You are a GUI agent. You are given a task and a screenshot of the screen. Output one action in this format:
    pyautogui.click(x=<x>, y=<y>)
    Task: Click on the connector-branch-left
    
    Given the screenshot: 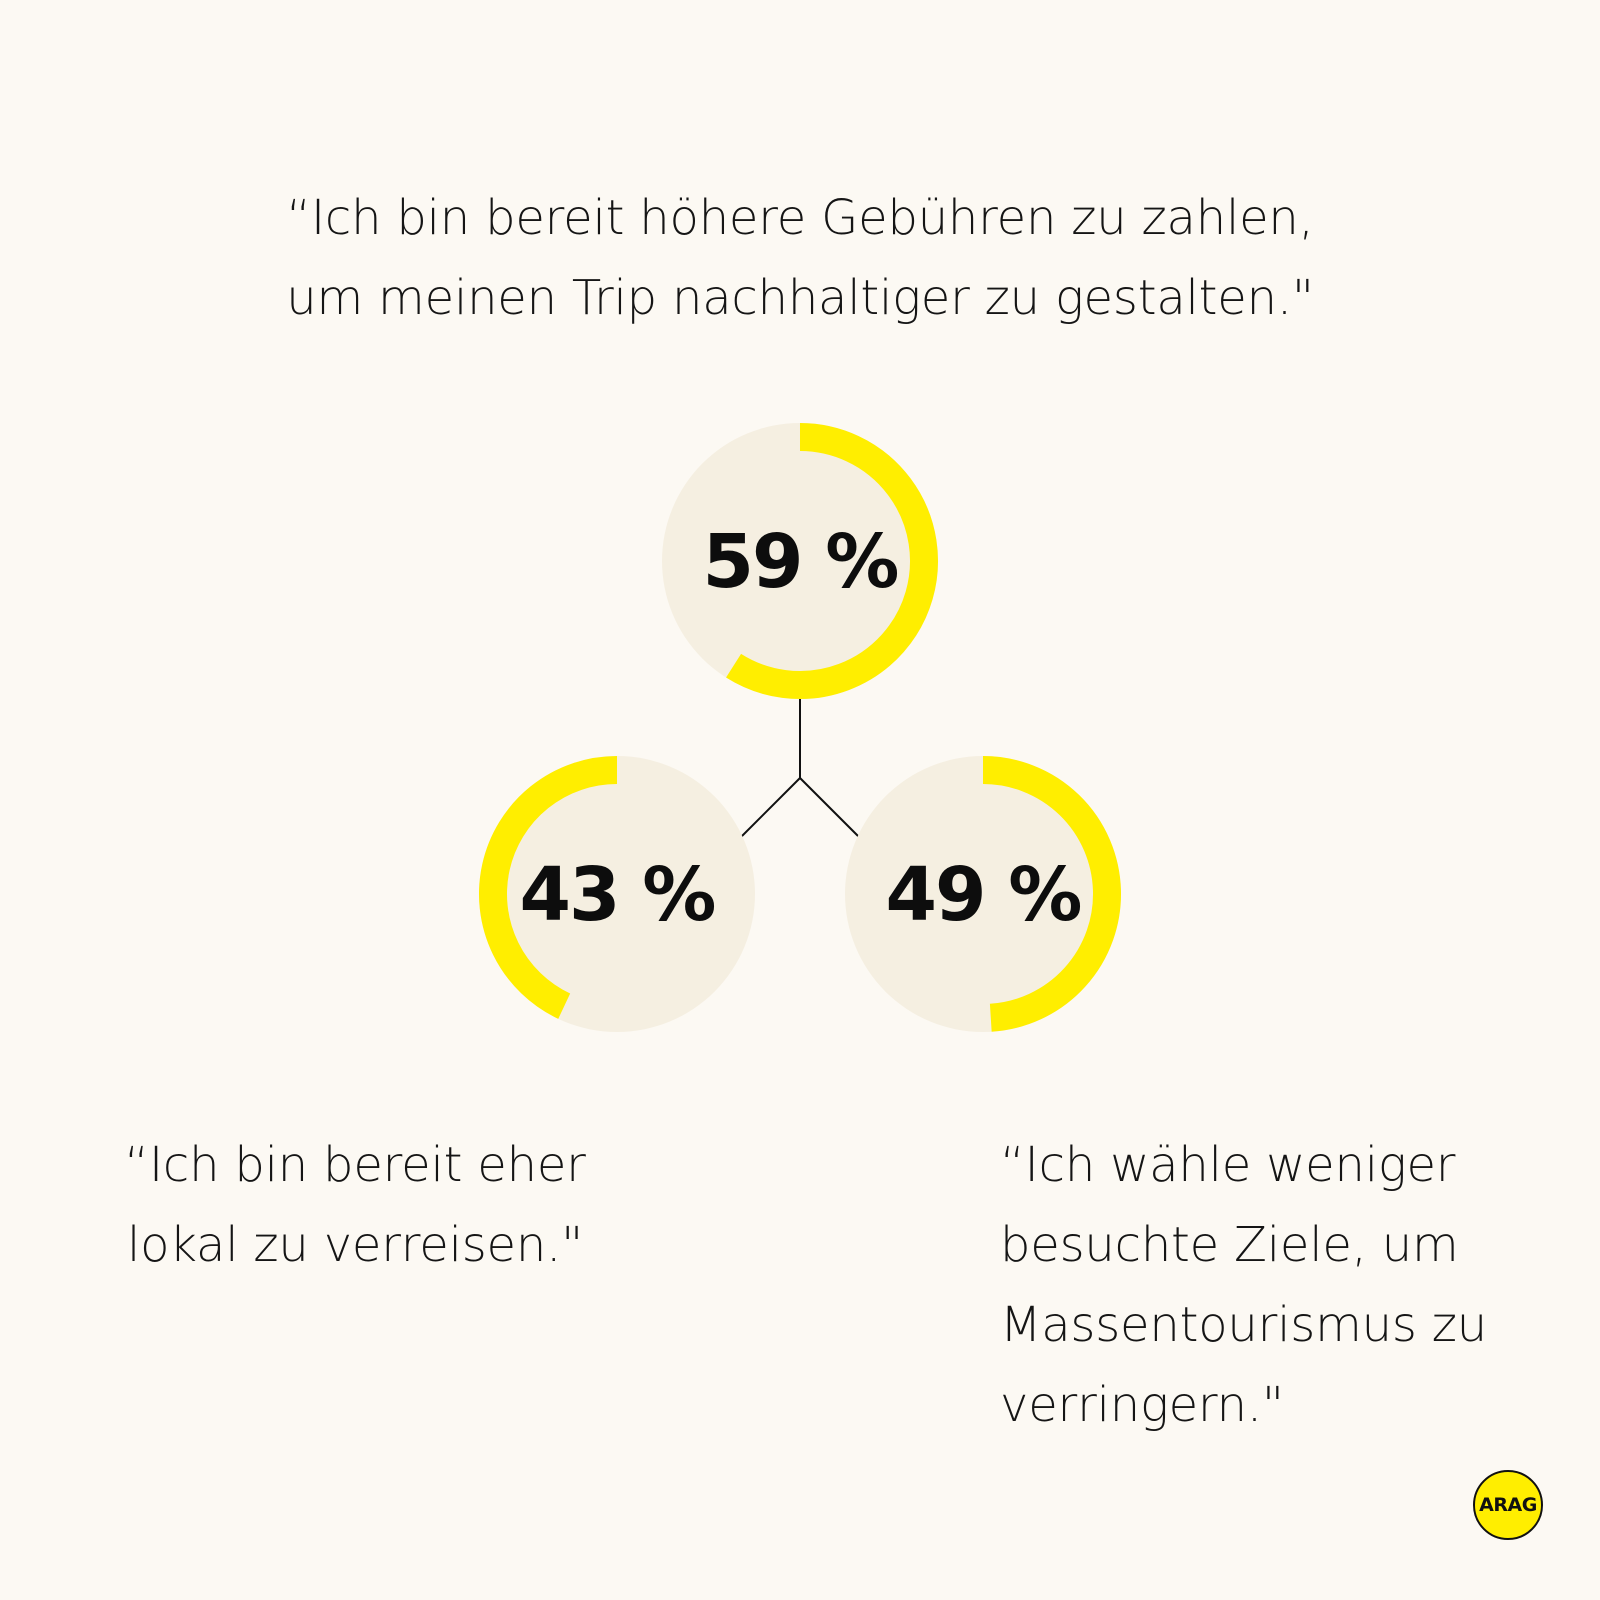 What is the action you would take?
    pyautogui.click(x=768, y=809)
    